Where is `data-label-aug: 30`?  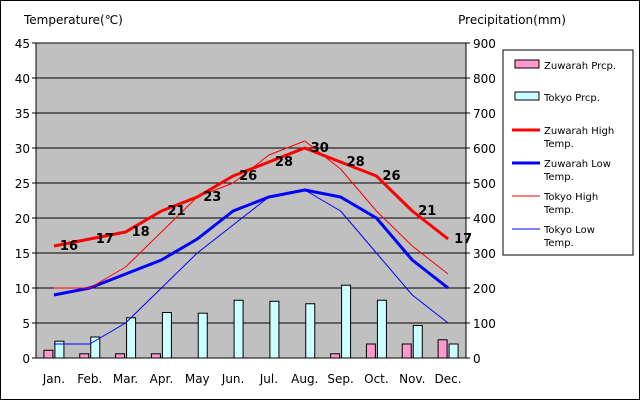 data-label-aug: 30 is located at coordinates (320, 148).